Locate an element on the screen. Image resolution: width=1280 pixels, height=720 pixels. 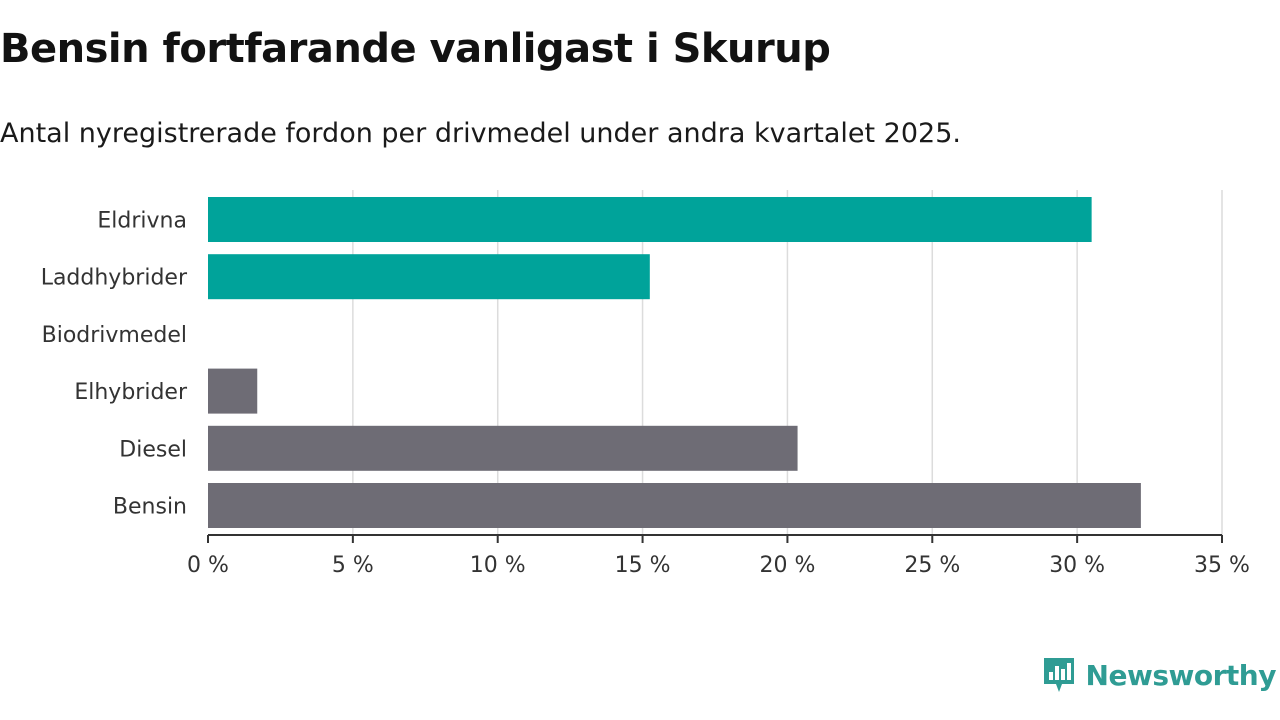
x-tick-label: 35 % is located at coordinates (1222, 565).